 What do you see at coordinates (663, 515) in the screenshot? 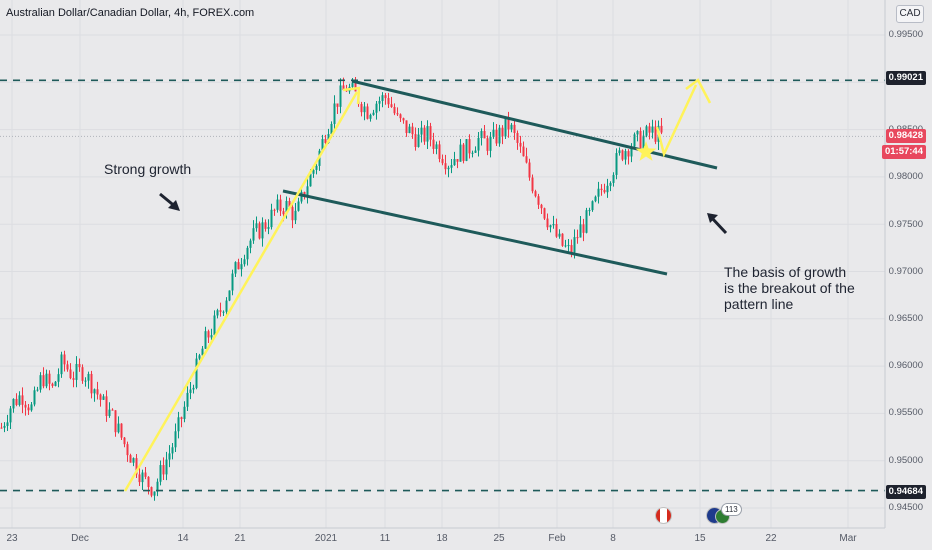
I see `canada-flag-icon` at bounding box center [663, 515].